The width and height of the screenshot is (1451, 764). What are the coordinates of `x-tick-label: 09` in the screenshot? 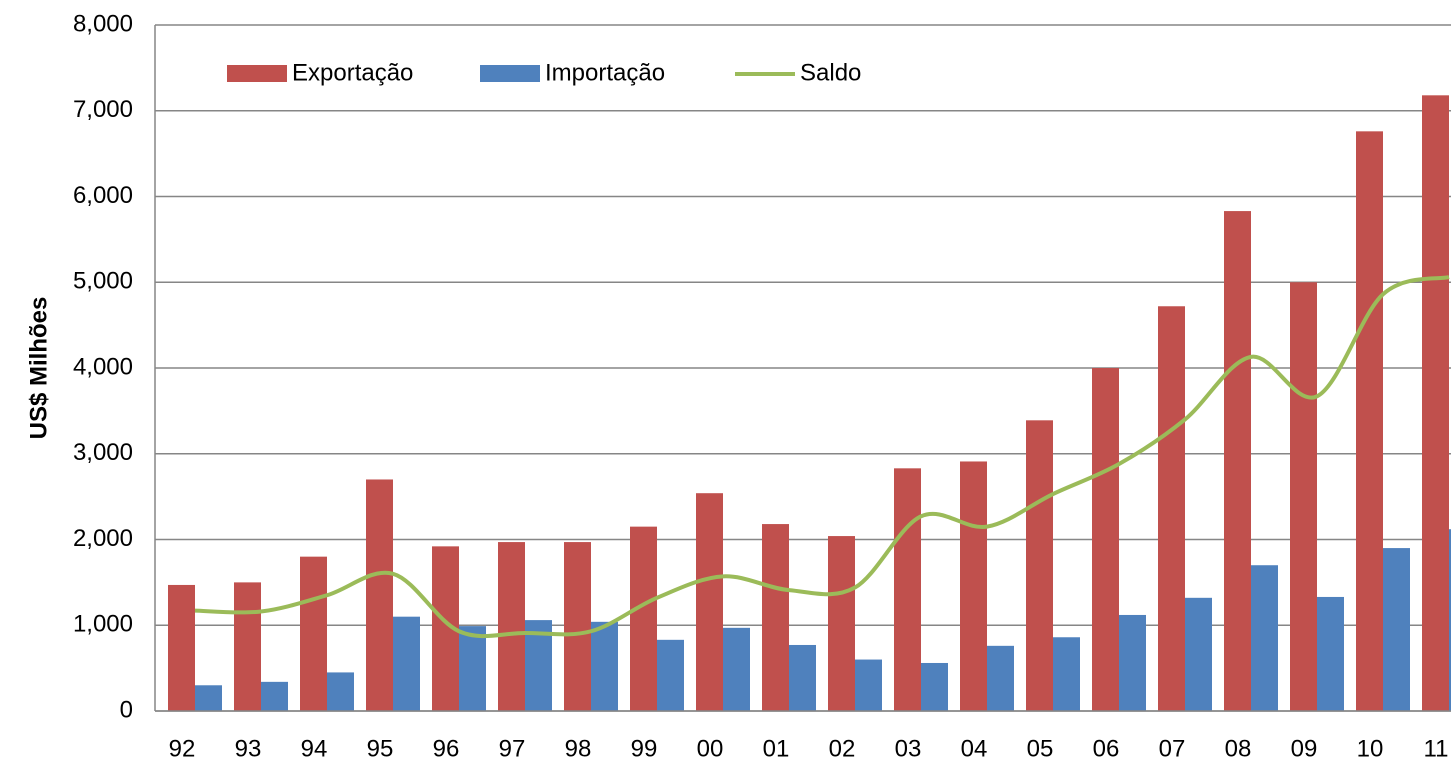 It's located at (1304, 748).